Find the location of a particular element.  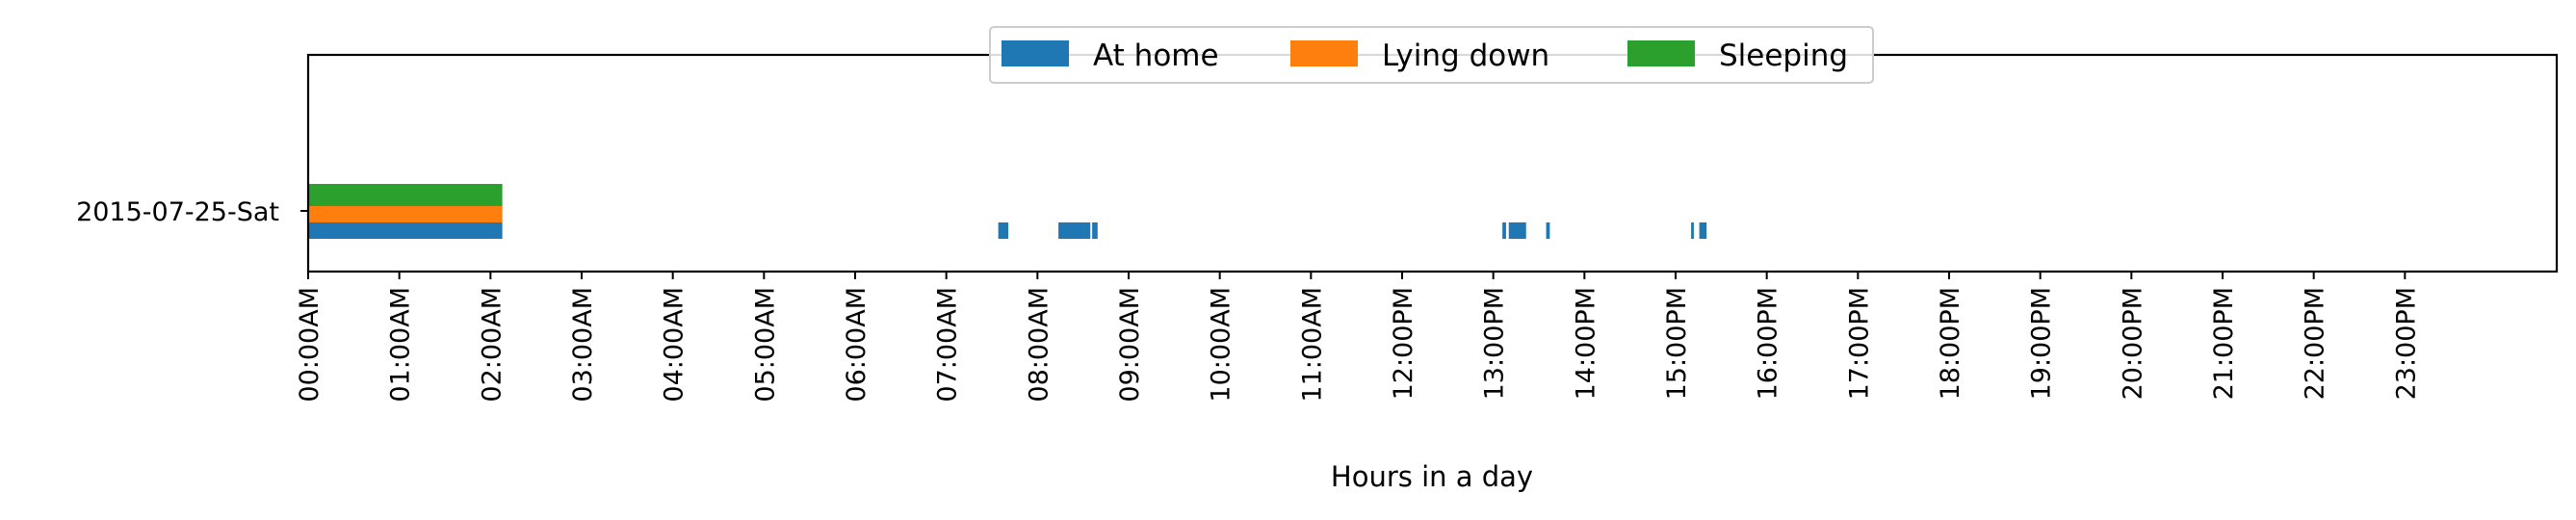

y-tick-label: 2015-07-25-Sat is located at coordinates (177, 212).